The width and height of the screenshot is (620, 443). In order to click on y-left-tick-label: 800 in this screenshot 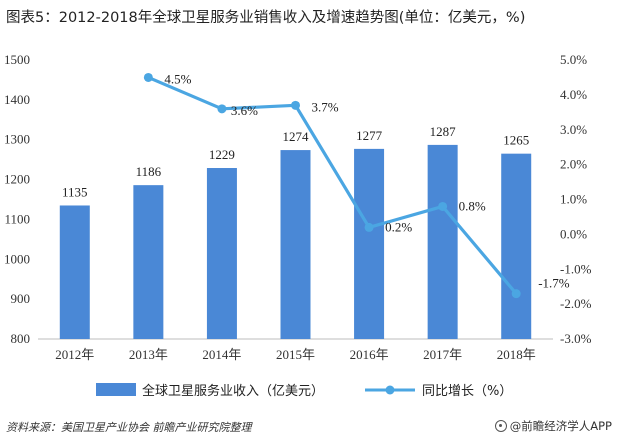, I will do `click(21, 338)`.